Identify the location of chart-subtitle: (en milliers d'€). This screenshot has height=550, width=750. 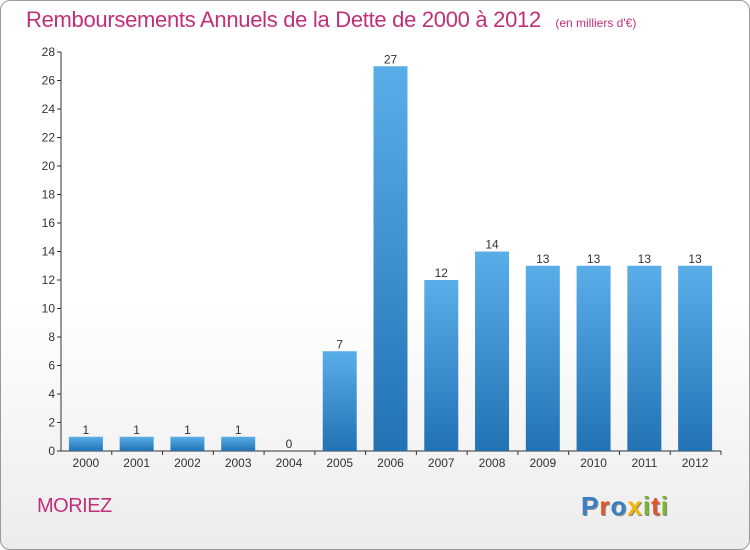
(596, 23).